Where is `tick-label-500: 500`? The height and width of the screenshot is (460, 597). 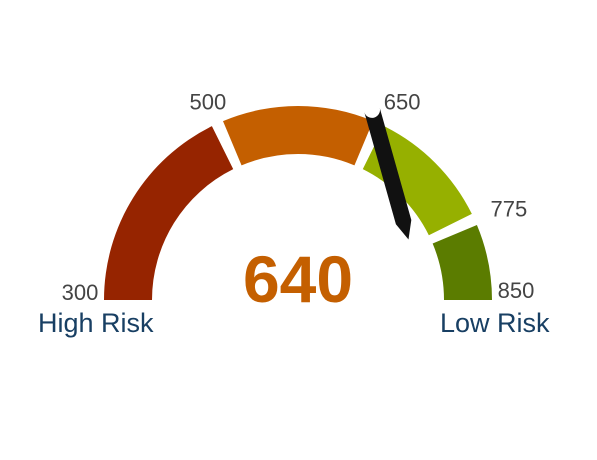 tick-label-500: 500 is located at coordinates (208, 102).